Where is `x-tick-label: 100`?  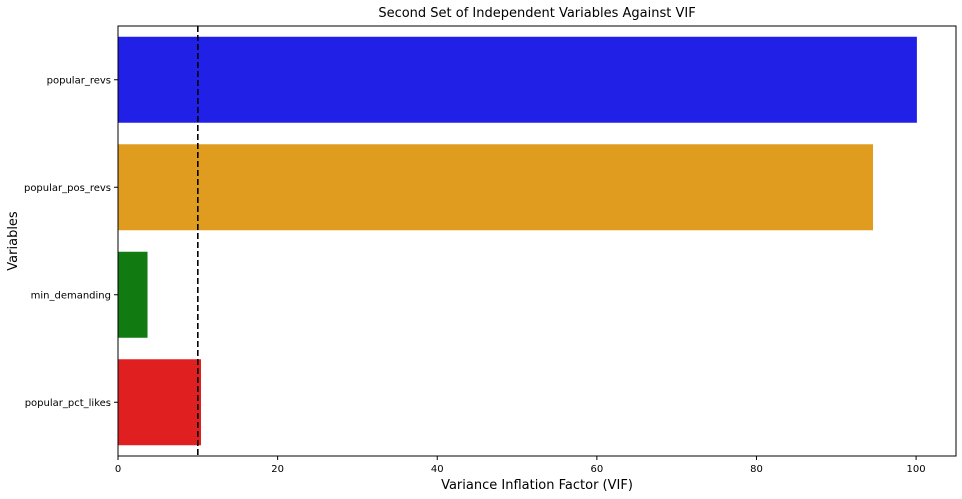
x-tick-label: 100 is located at coordinates (916, 469).